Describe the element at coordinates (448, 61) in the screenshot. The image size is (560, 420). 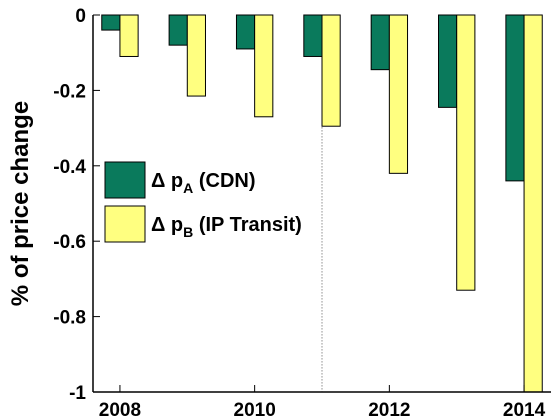
I see `bar-cdn-2013` at that location.